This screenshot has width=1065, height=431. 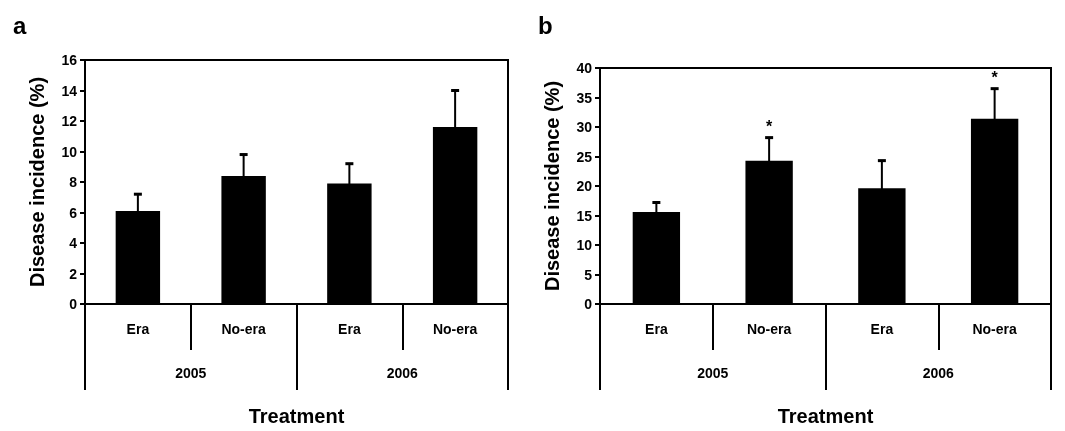 What do you see at coordinates (584, 215) in the screenshot?
I see `y-tick-label: 15` at bounding box center [584, 215].